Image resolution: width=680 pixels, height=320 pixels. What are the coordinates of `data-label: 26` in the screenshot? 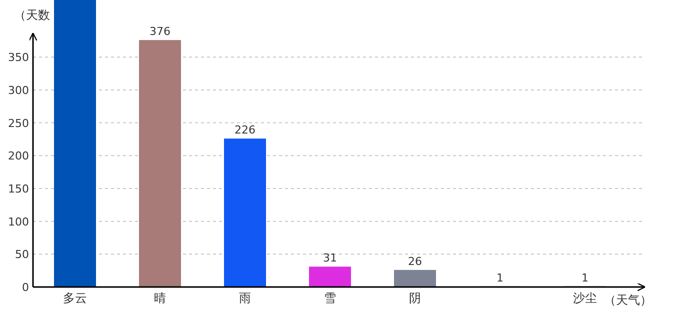 It's located at (415, 261).